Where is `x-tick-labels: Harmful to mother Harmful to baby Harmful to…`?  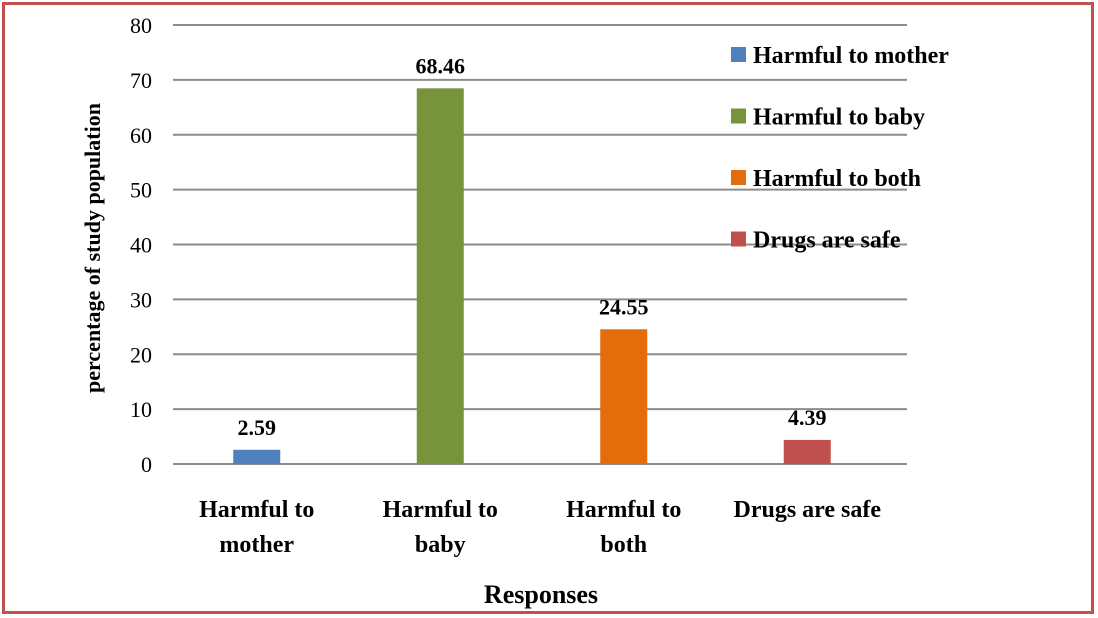 x-tick-labels: Harmful to mother Harmful to baby Harmful to… is located at coordinates (540, 527).